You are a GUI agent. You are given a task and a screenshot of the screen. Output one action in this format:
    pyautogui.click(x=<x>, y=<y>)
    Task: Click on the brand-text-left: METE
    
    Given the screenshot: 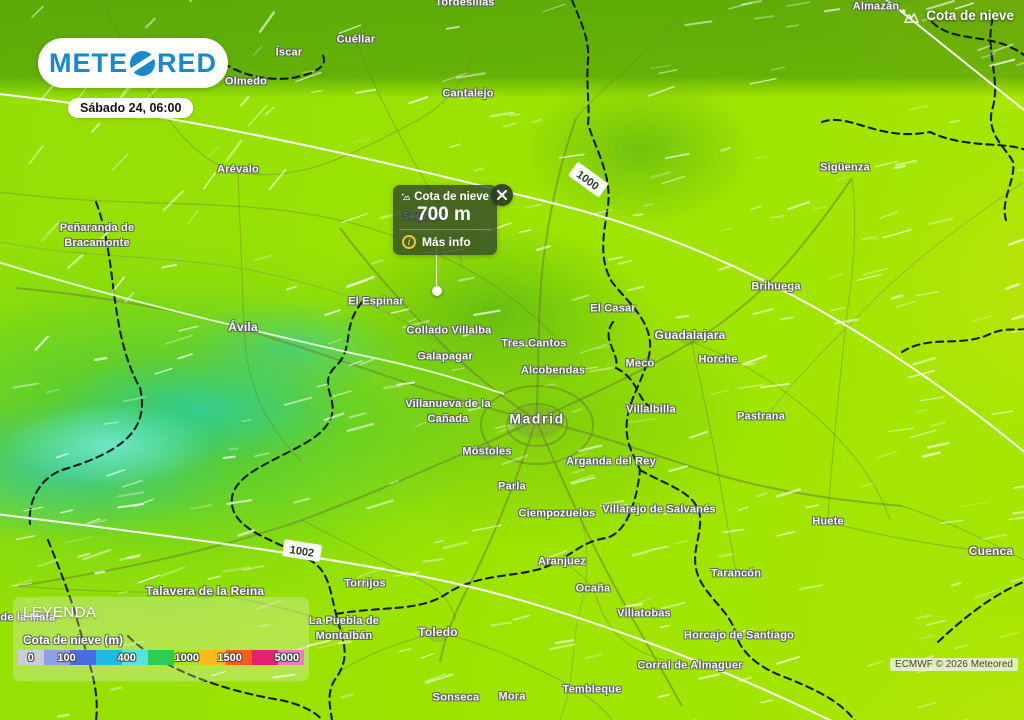 What is the action you would take?
    pyautogui.click(x=88, y=62)
    